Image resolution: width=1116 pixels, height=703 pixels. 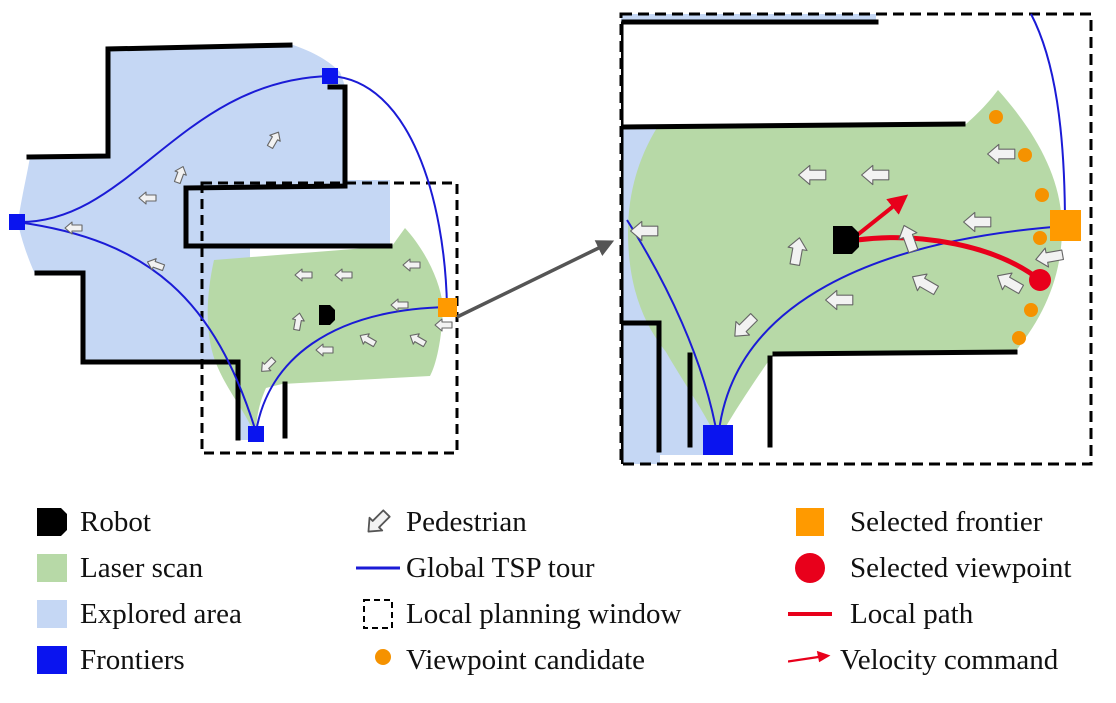 I want to click on legend-item-selected-frontier: Selected frontier, so click(x=915, y=522).